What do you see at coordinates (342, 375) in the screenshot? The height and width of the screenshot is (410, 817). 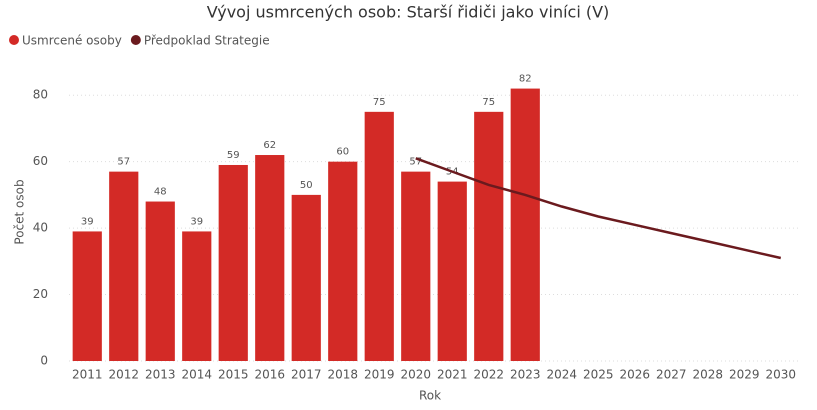 I see `x-tick-label: 2018` at bounding box center [342, 375].